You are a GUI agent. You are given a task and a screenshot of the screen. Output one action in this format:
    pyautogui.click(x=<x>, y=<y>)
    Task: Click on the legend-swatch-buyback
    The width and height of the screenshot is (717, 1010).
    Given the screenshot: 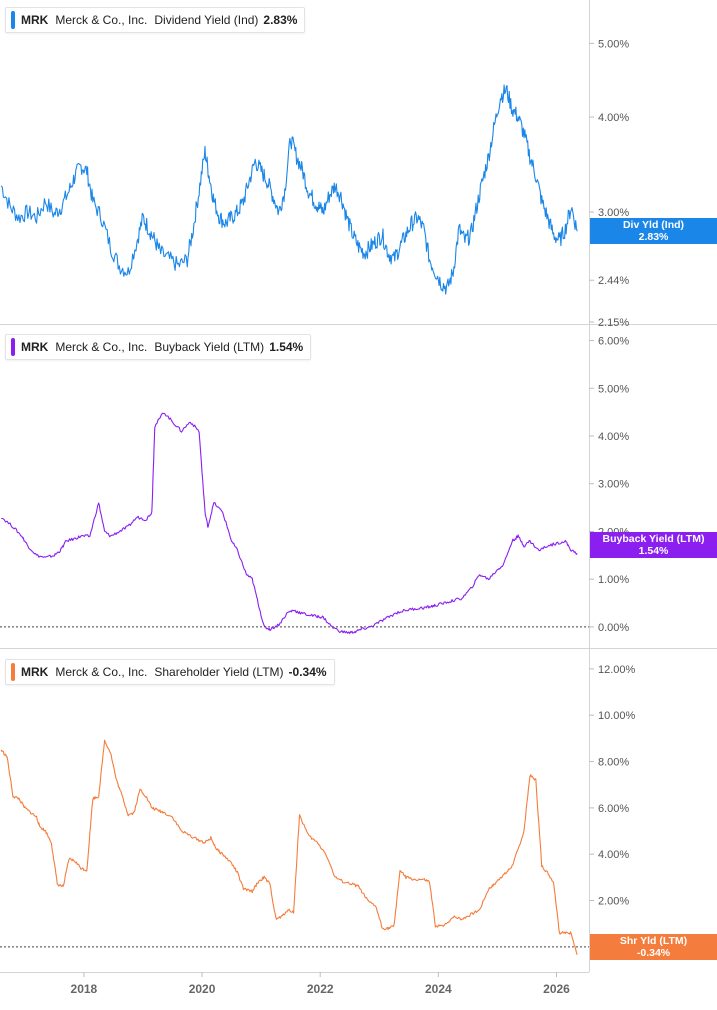 What is the action you would take?
    pyautogui.click(x=13, y=347)
    